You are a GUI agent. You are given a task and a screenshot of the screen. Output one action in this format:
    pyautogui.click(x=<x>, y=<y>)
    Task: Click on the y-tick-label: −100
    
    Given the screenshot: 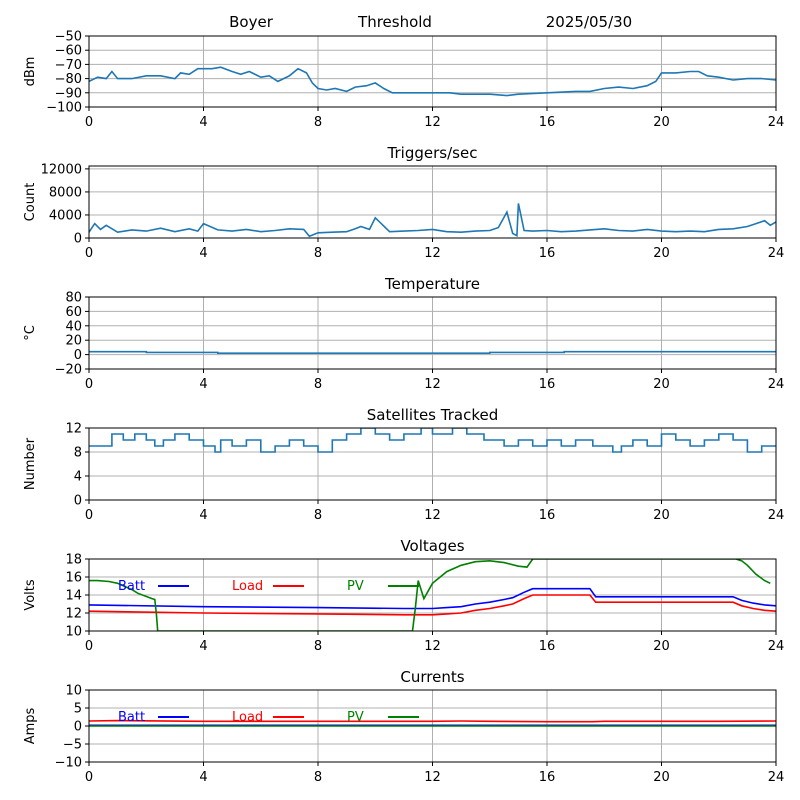 What is the action you would take?
    pyautogui.click(x=64, y=108)
    